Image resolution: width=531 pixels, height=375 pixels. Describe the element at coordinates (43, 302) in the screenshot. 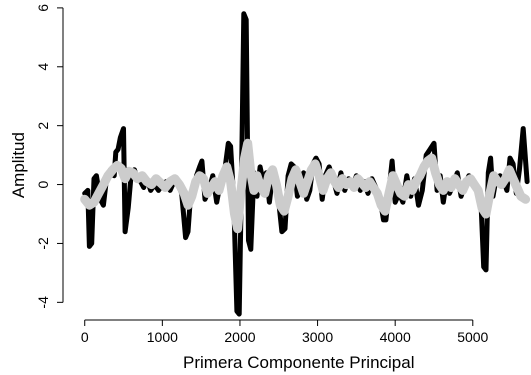

I see `y-tick-label: -4` at that location.